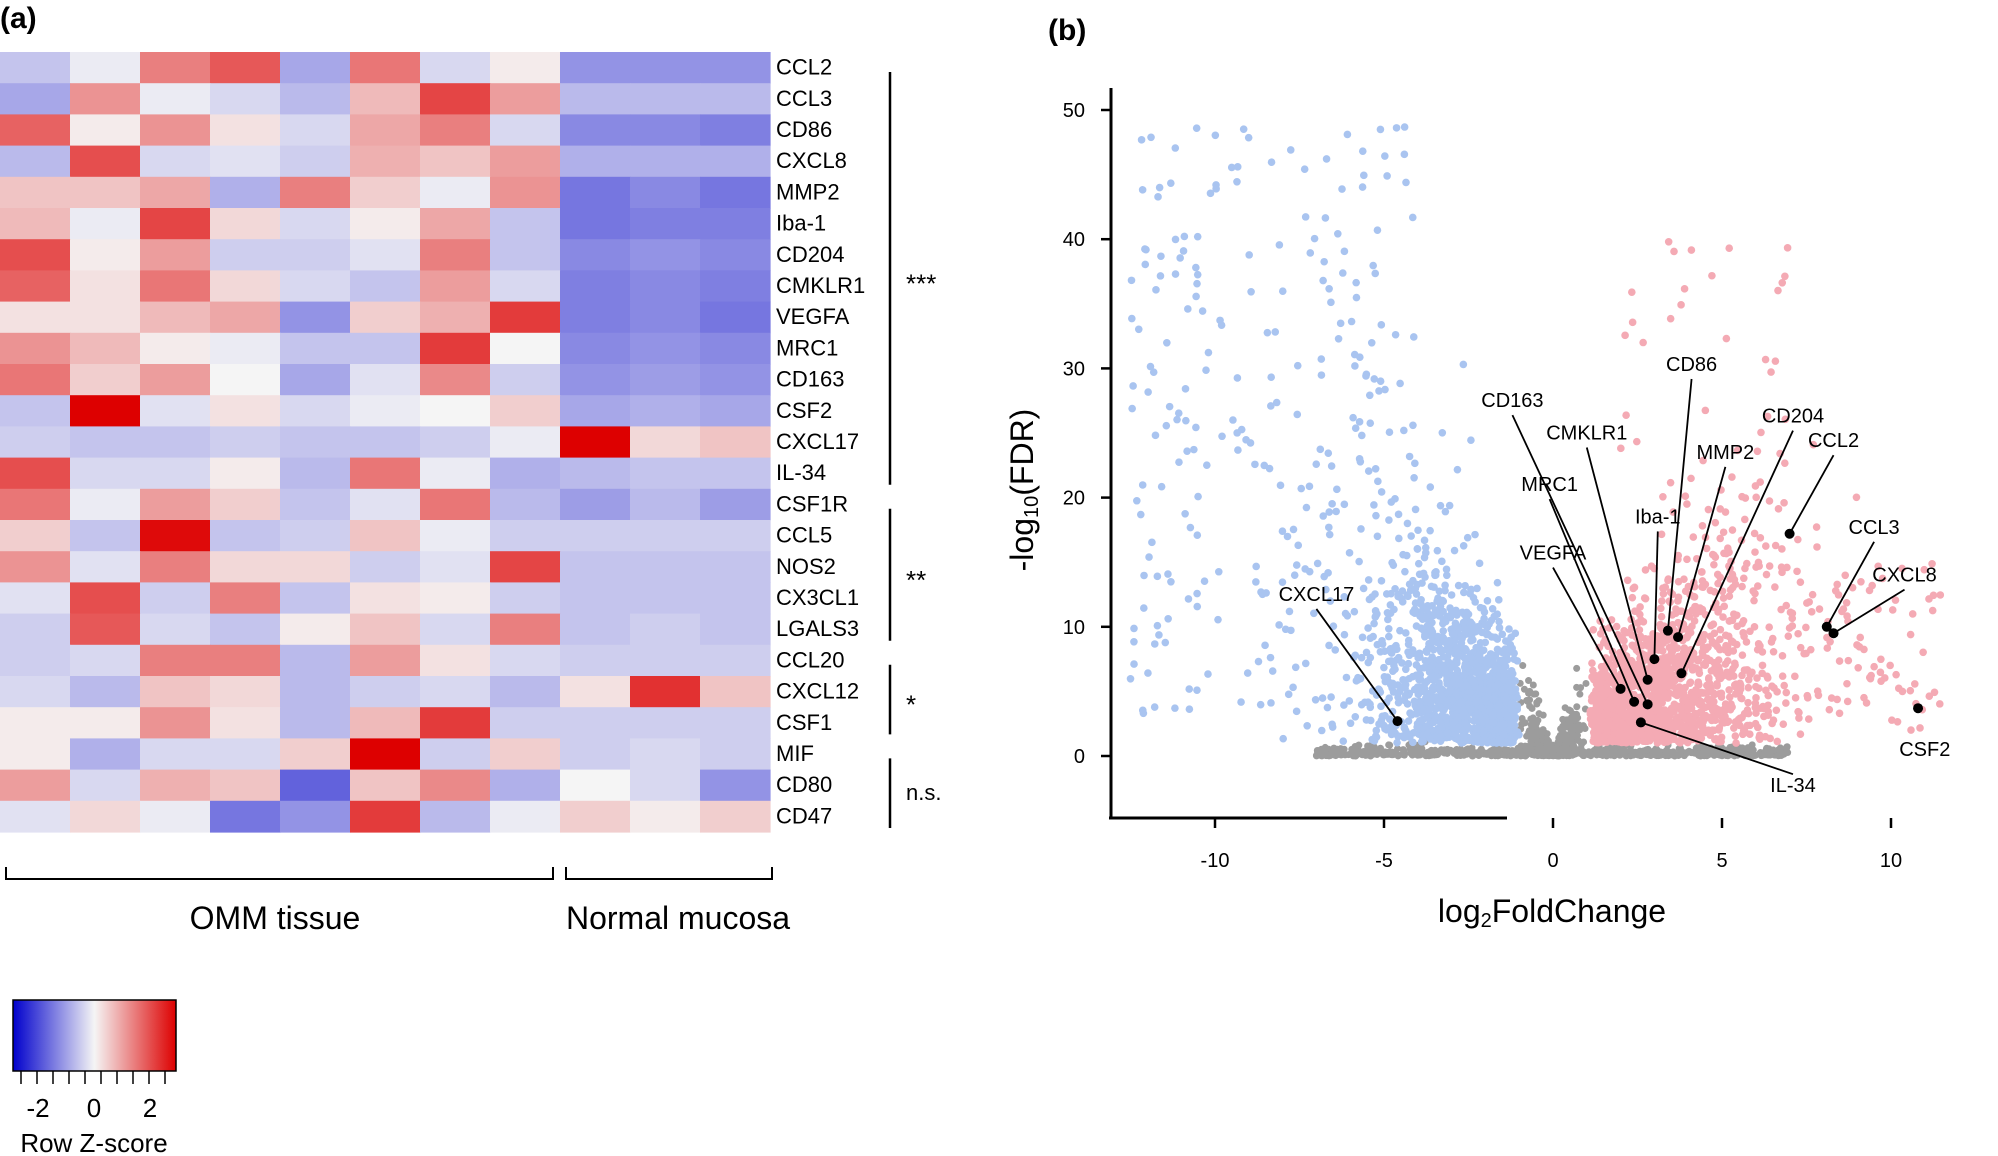 The image size is (1998, 1156). I want to click on gene-annotation-label: CXCL8, so click(1904, 576).